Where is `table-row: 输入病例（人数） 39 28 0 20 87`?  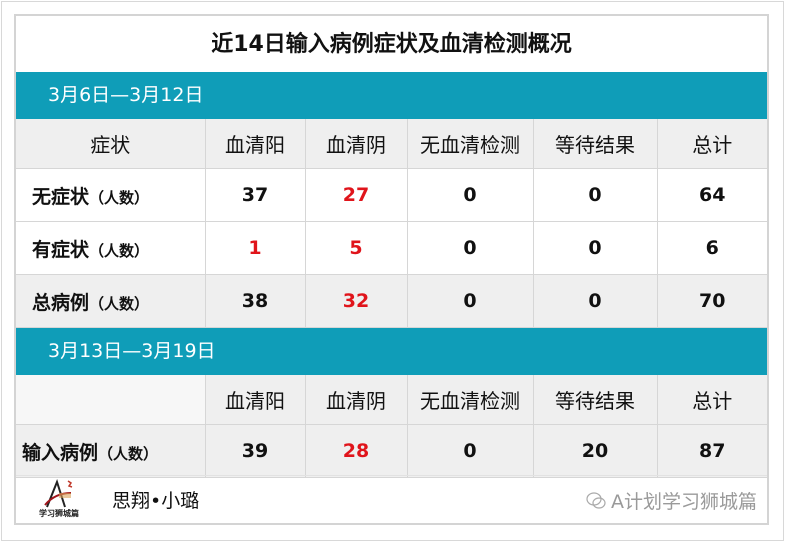
table-row: 输入病例（人数） 39 28 0 20 87 is located at coordinates (391, 451).